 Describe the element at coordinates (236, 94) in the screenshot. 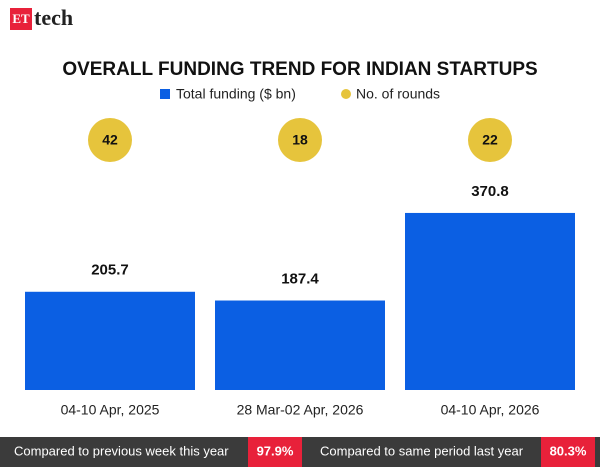

I see `legend-label: Total funding ($ bn)` at that location.